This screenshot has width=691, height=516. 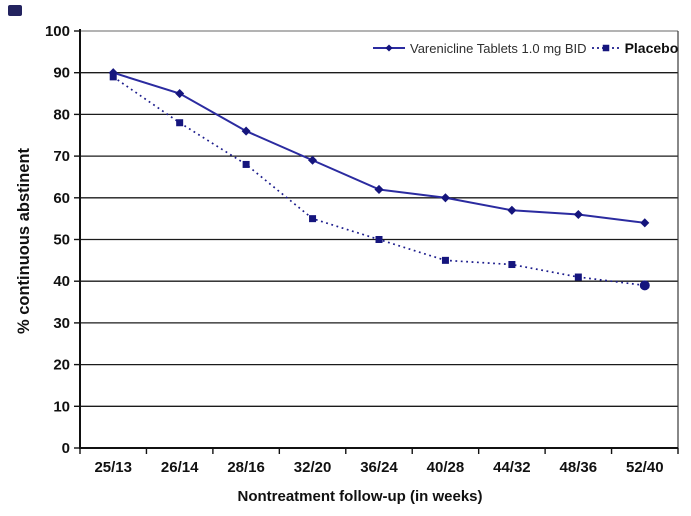 What do you see at coordinates (605, 48) in the screenshot?
I see `legend-placebo-line-icon` at bounding box center [605, 48].